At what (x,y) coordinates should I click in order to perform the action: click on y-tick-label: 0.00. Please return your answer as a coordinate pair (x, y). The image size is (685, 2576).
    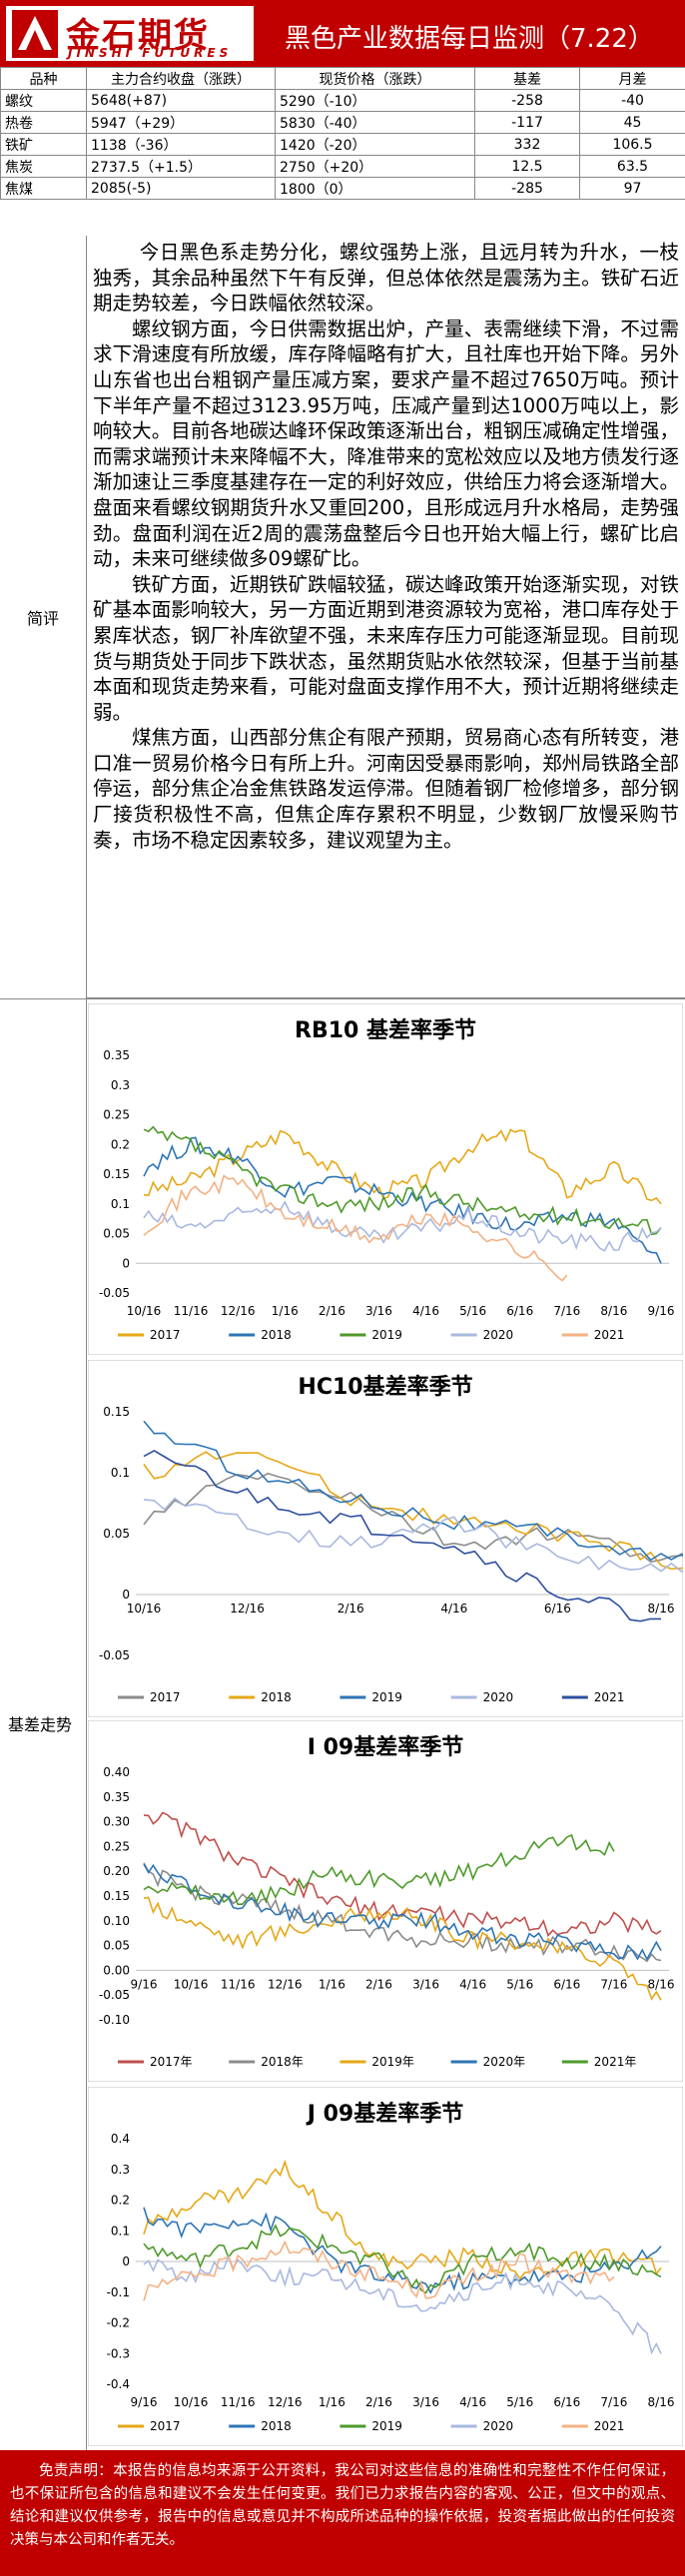
    Looking at the image, I should click on (116, 1970).